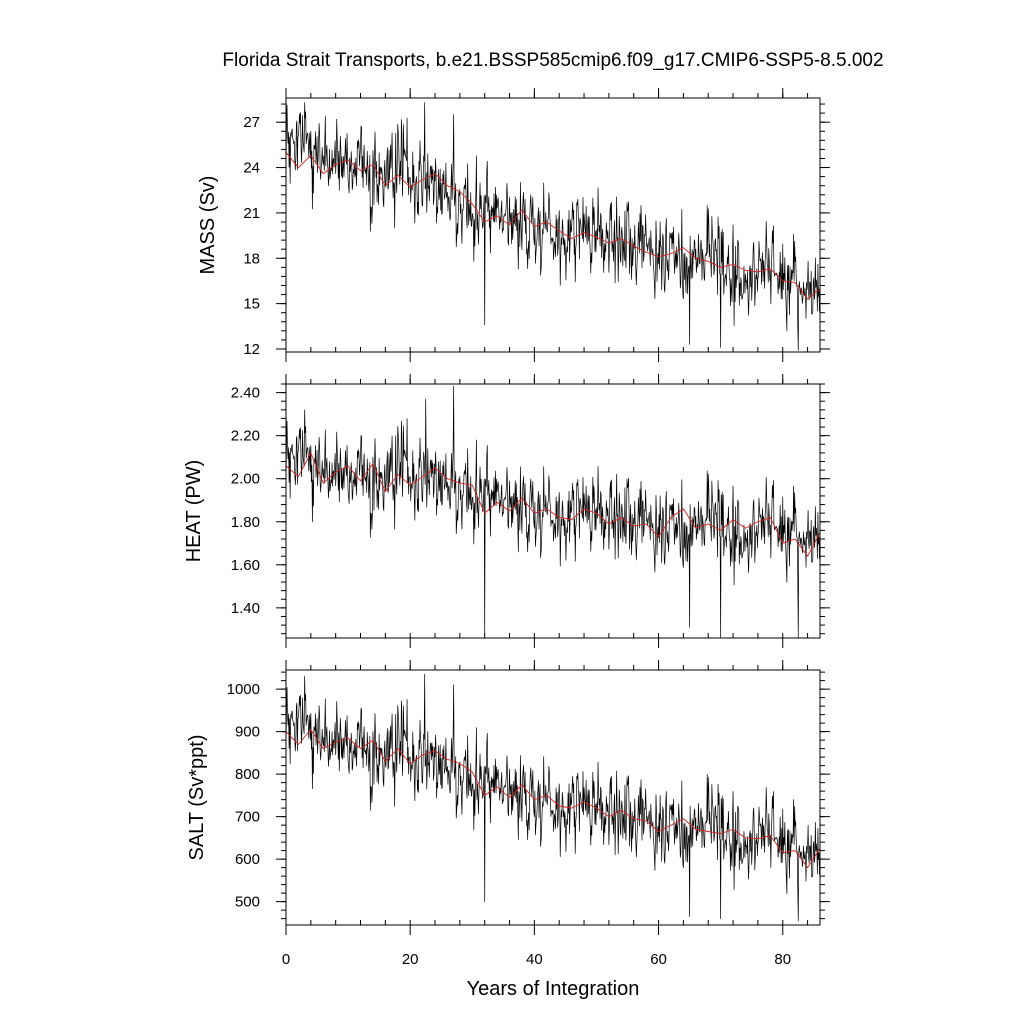 The width and height of the screenshot is (1024, 1024). Describe the element at coordinates (247, 817) in the screenshot. I see `y-tick-label: 700` at that location.